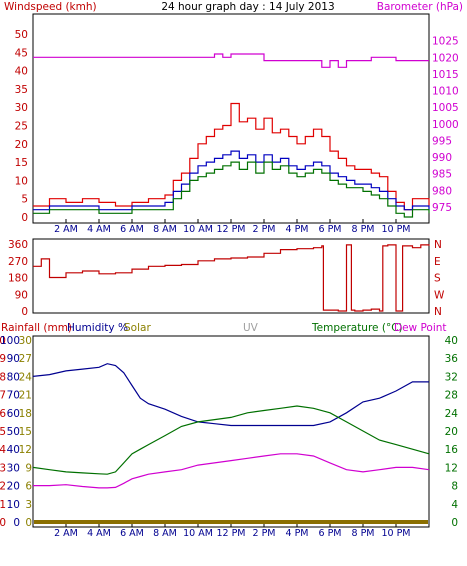 This screenshot has height=566, width=467. What do you see at coordinates (357, 328) in the screenshot?
I see `temperature-axis-label: Temperature (°C)` at bounding box center [357, 328].